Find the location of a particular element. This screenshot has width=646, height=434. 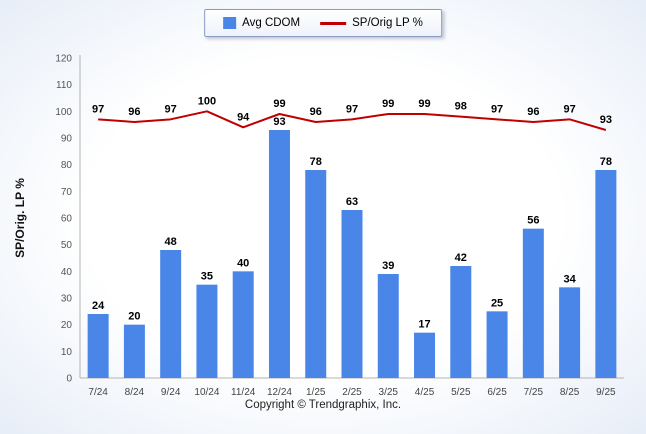

y-tick-label: 0 is located at coordinates (69, 379).